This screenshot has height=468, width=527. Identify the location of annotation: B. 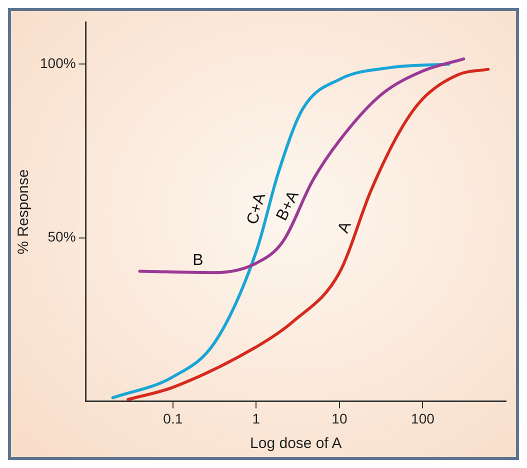
(198, 261).